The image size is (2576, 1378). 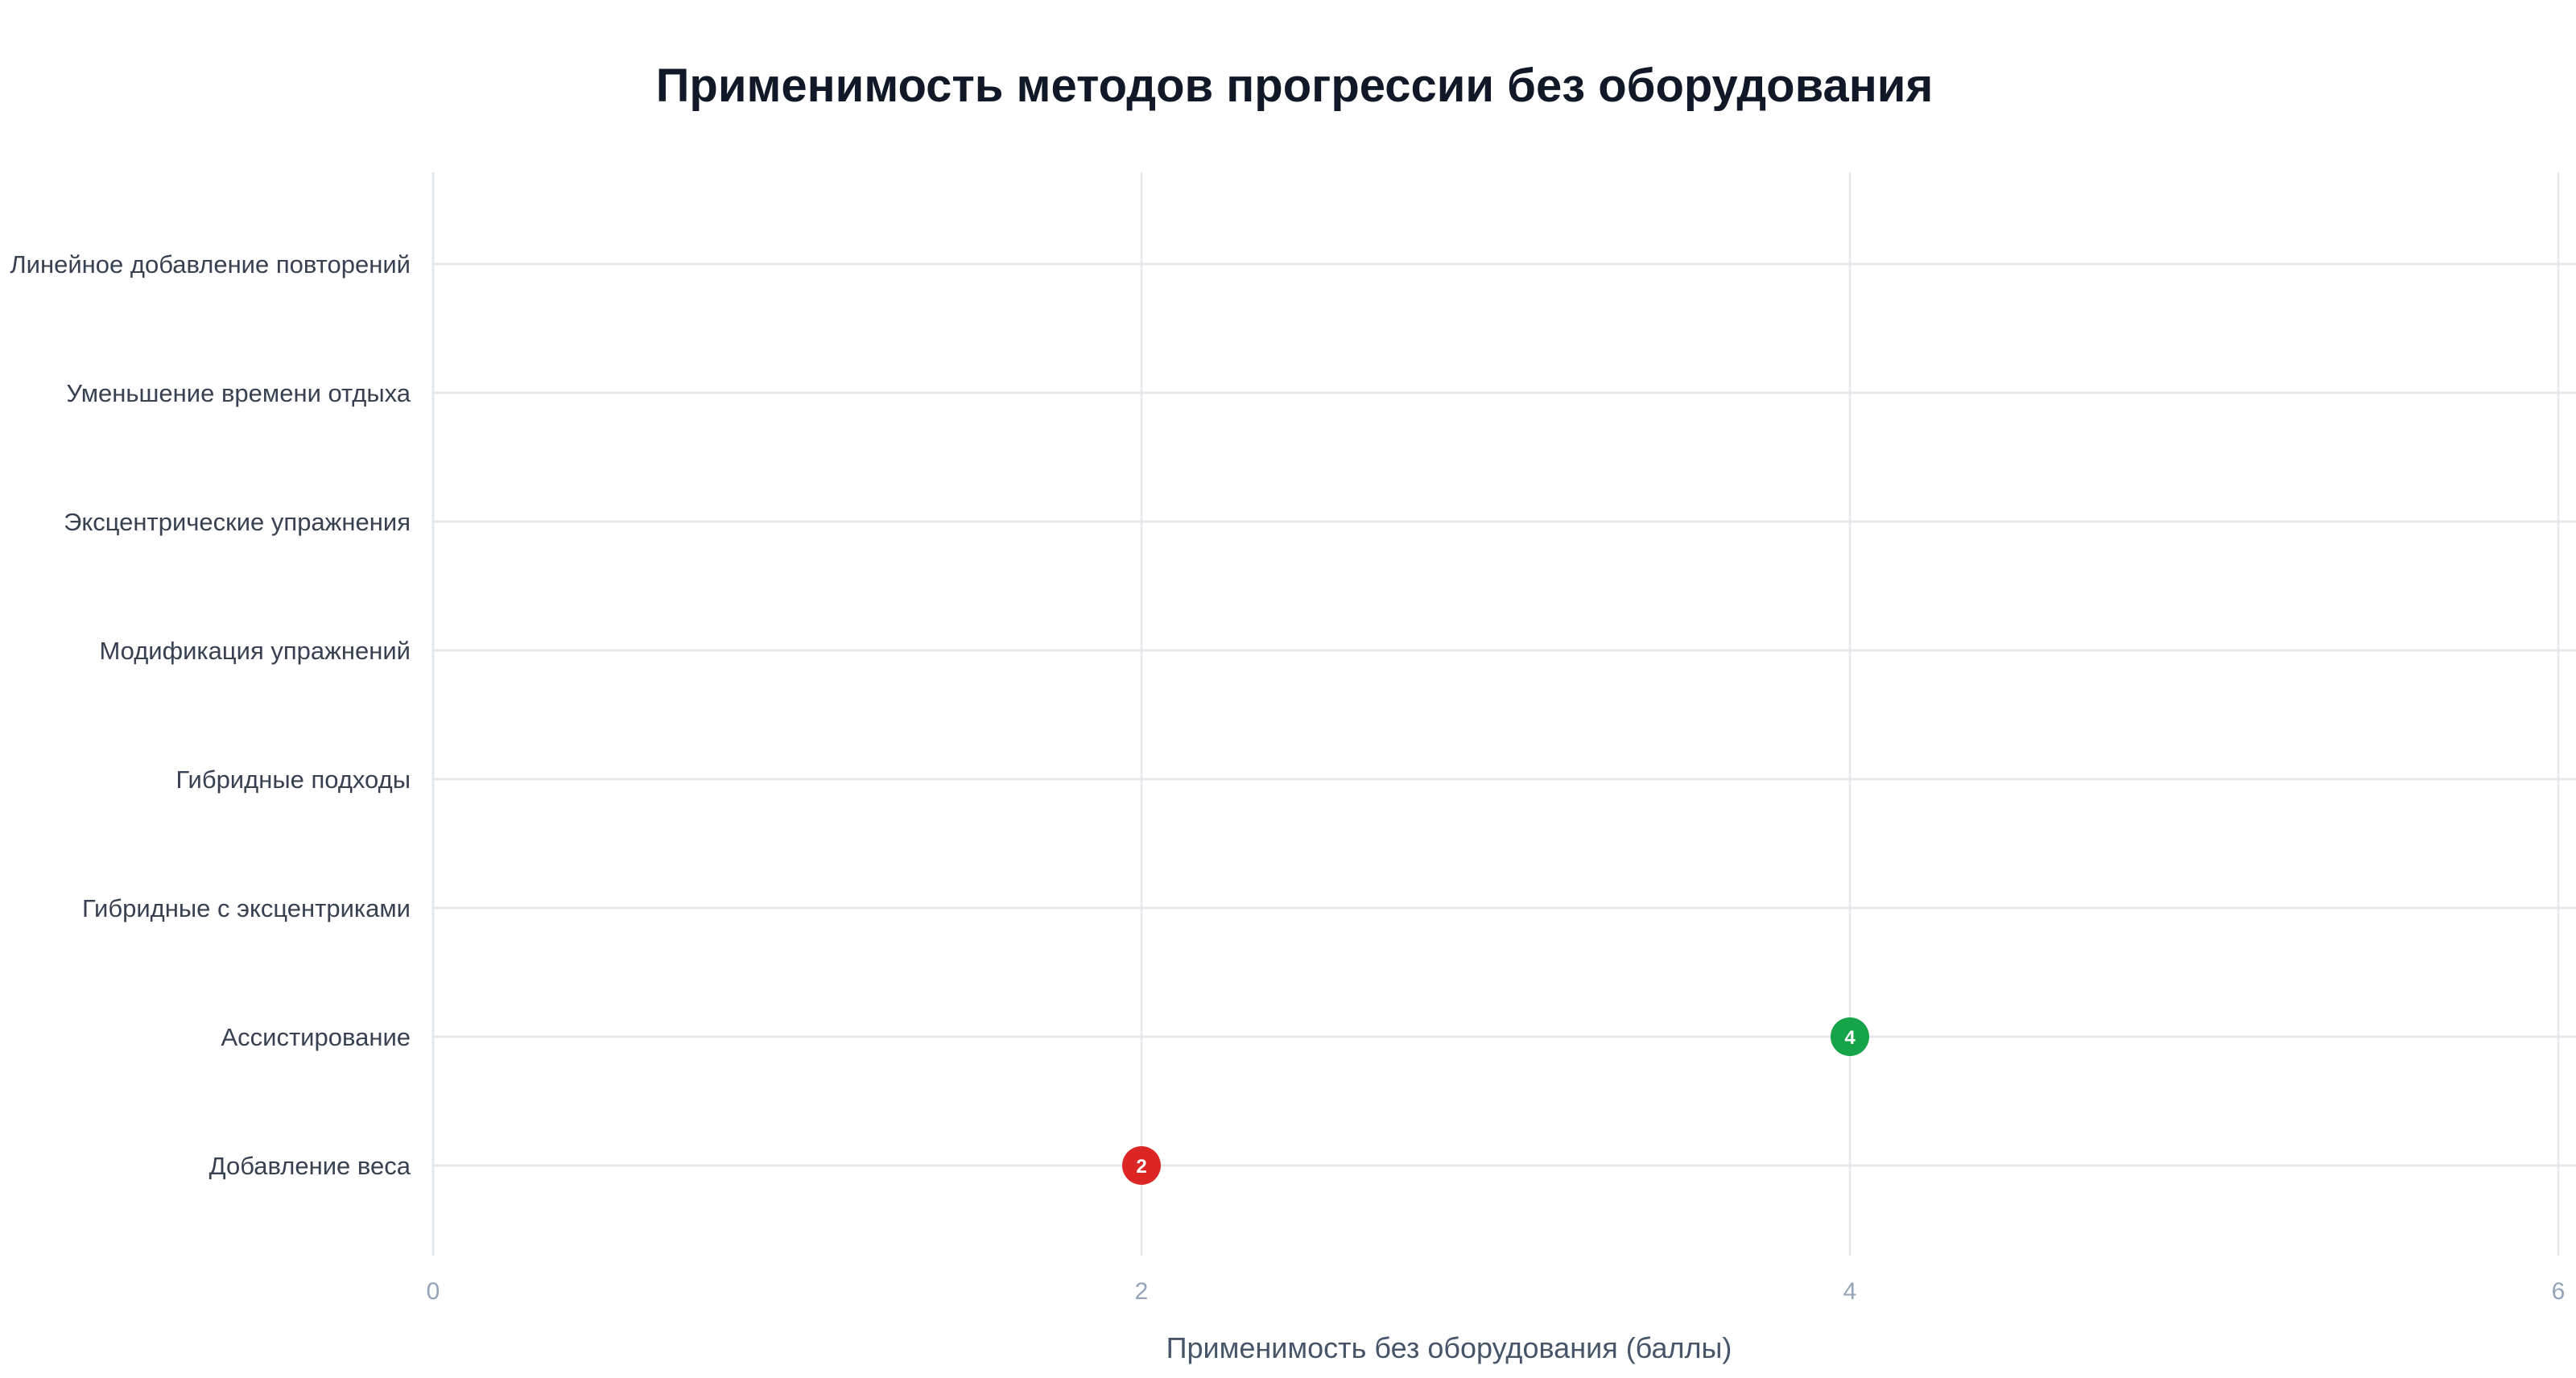 I want to click on data-point-value-label: 2, so click(x=1141, y=1167).